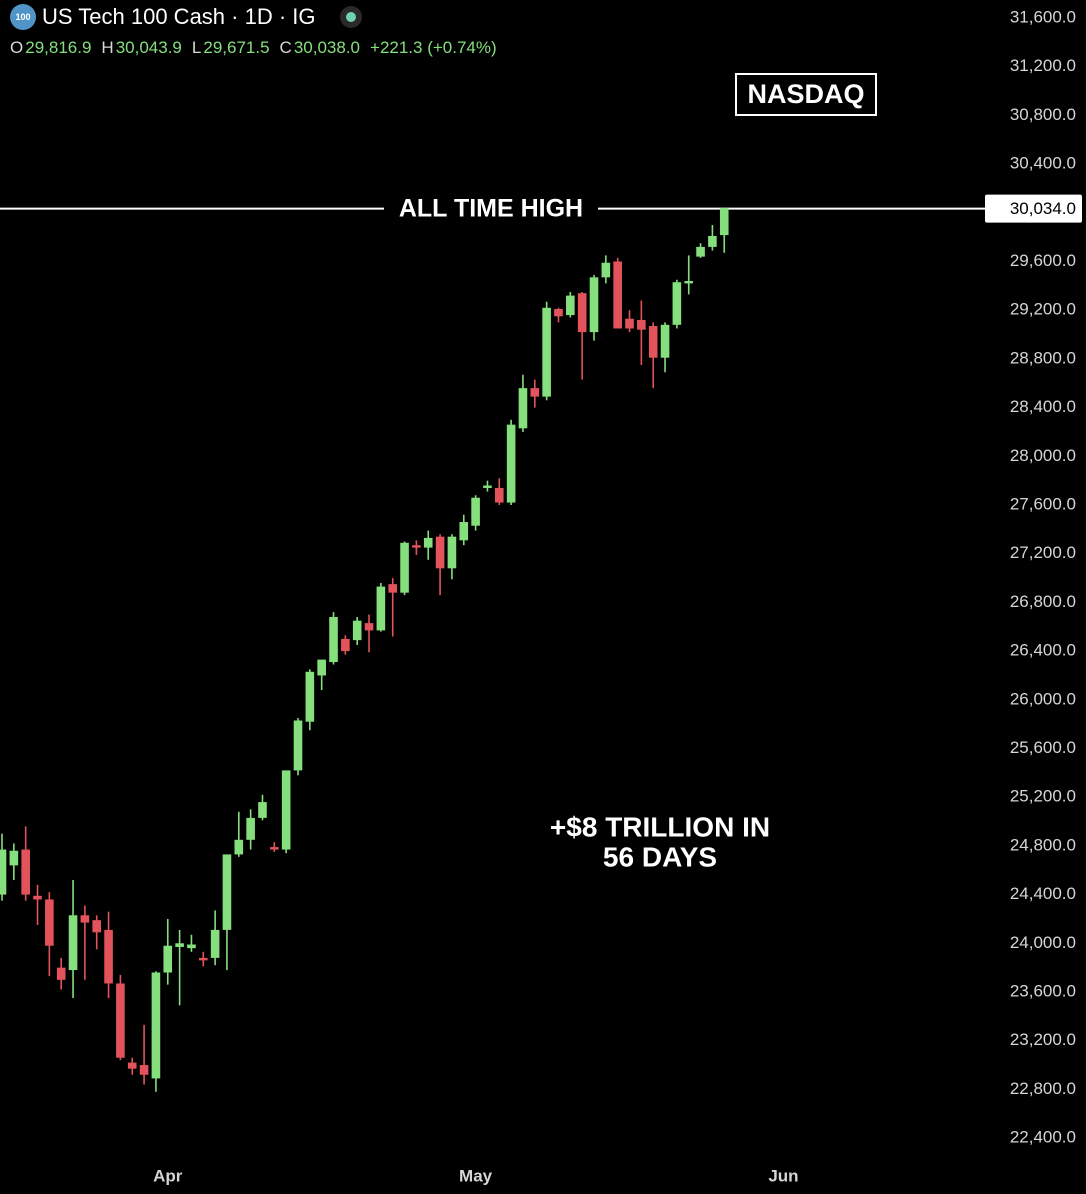 Image resolution: width=1086 pixels, height=1194 pixels. I want to click on y-tick-label: 27,200.0, so click(1043, 552).